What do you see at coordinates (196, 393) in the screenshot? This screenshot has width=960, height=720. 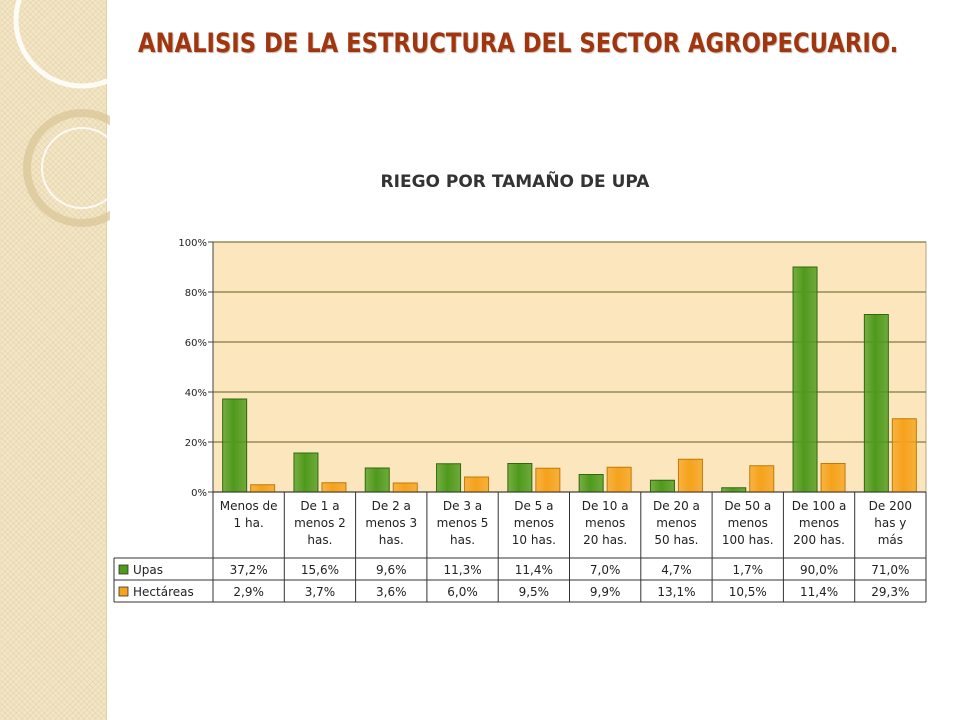 I see `y-tick-label: 40%` at bounding box center [196, 393].